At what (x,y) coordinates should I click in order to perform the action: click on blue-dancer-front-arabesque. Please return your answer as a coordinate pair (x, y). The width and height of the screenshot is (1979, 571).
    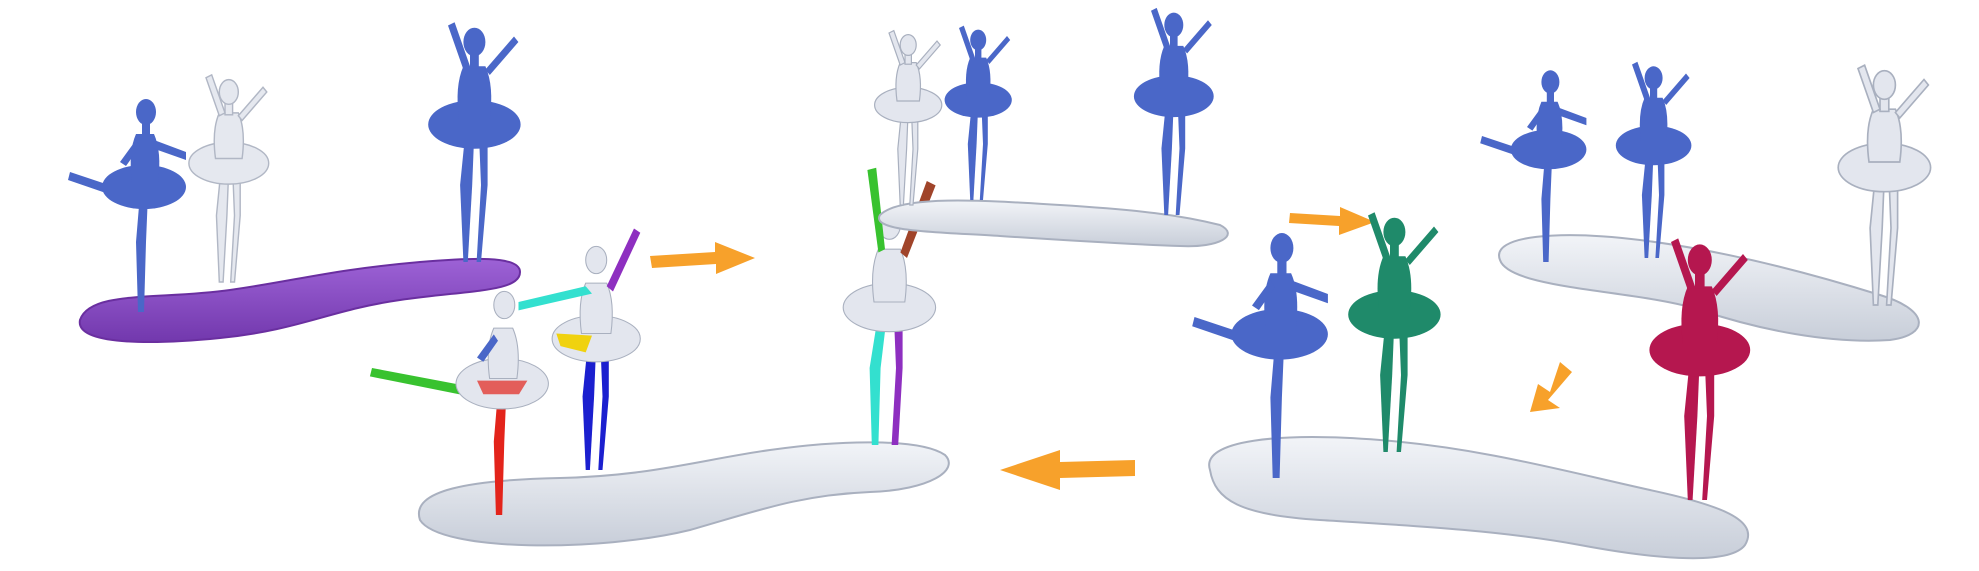
    Looking at the image, I should click on (1533, 166).